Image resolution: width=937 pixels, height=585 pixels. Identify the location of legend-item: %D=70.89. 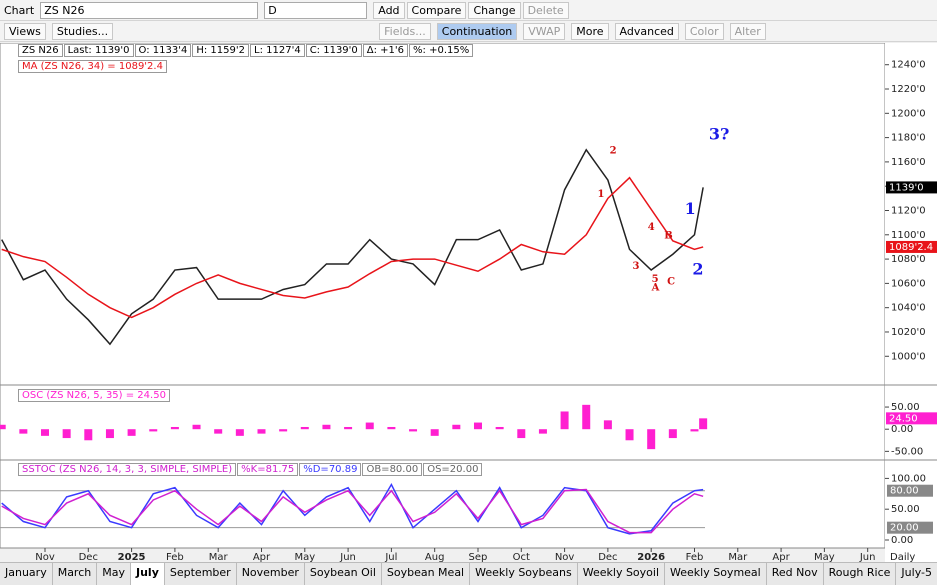
(330, 469).